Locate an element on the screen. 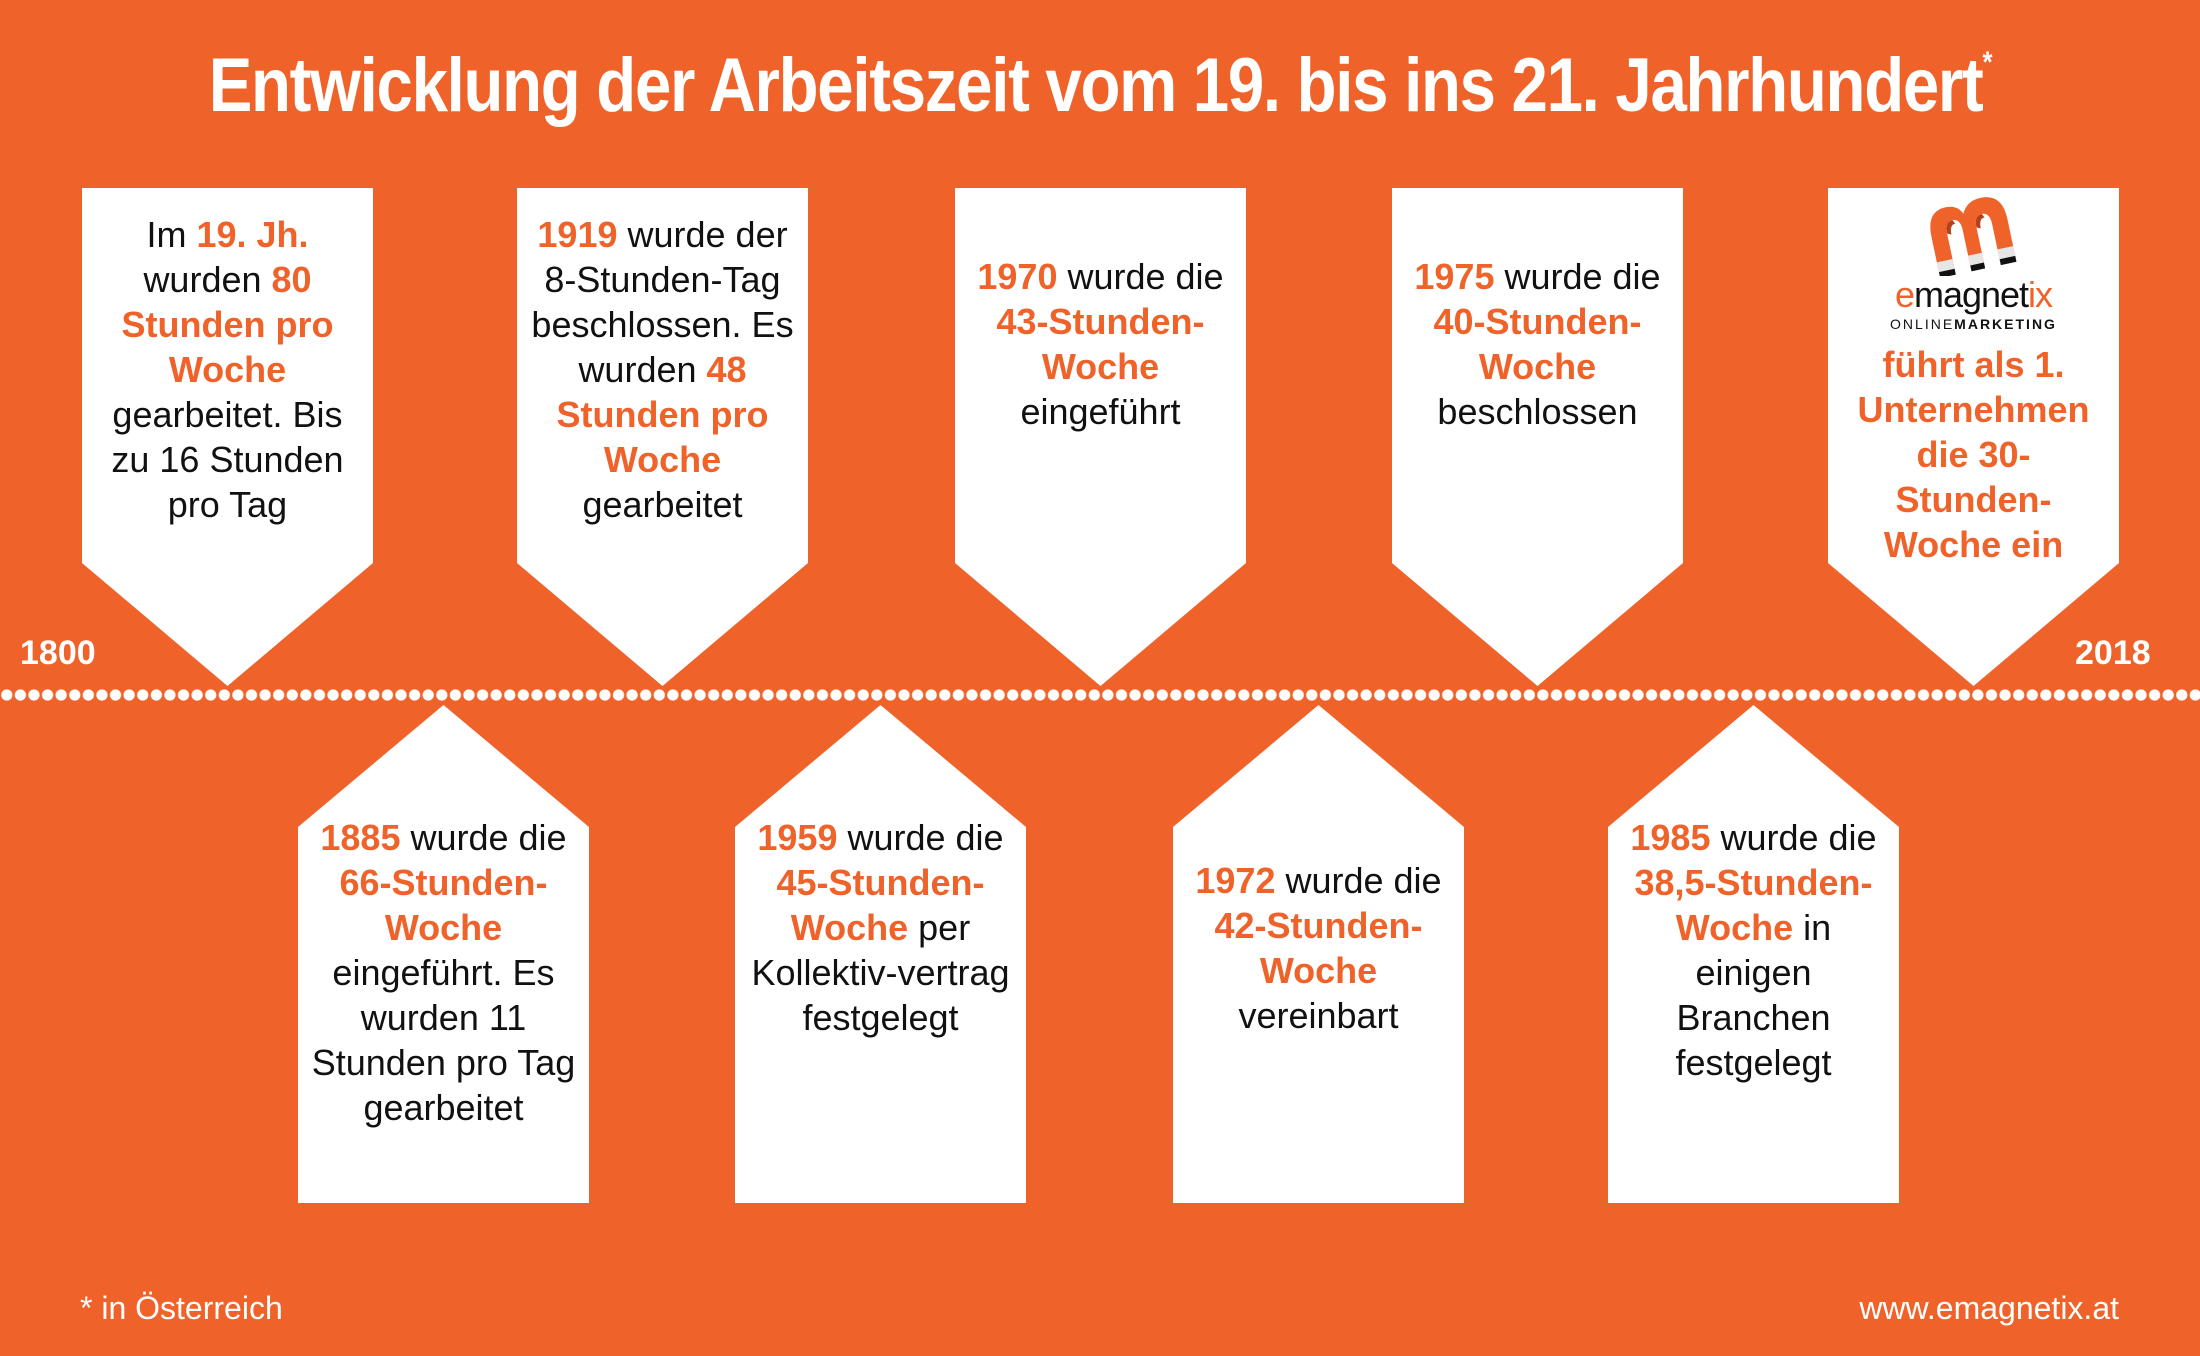 Image resolution: width=2200 pixels, height=1356 pixels. body-text: wurden is located at coordinates (207, 279).